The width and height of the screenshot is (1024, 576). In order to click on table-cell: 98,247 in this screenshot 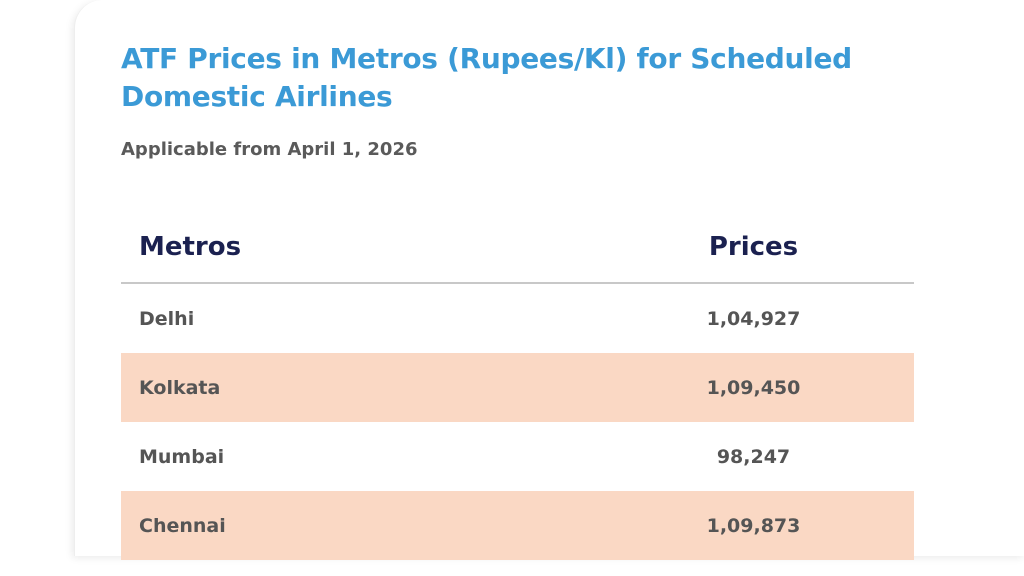, I will do `click(753, 456)`.